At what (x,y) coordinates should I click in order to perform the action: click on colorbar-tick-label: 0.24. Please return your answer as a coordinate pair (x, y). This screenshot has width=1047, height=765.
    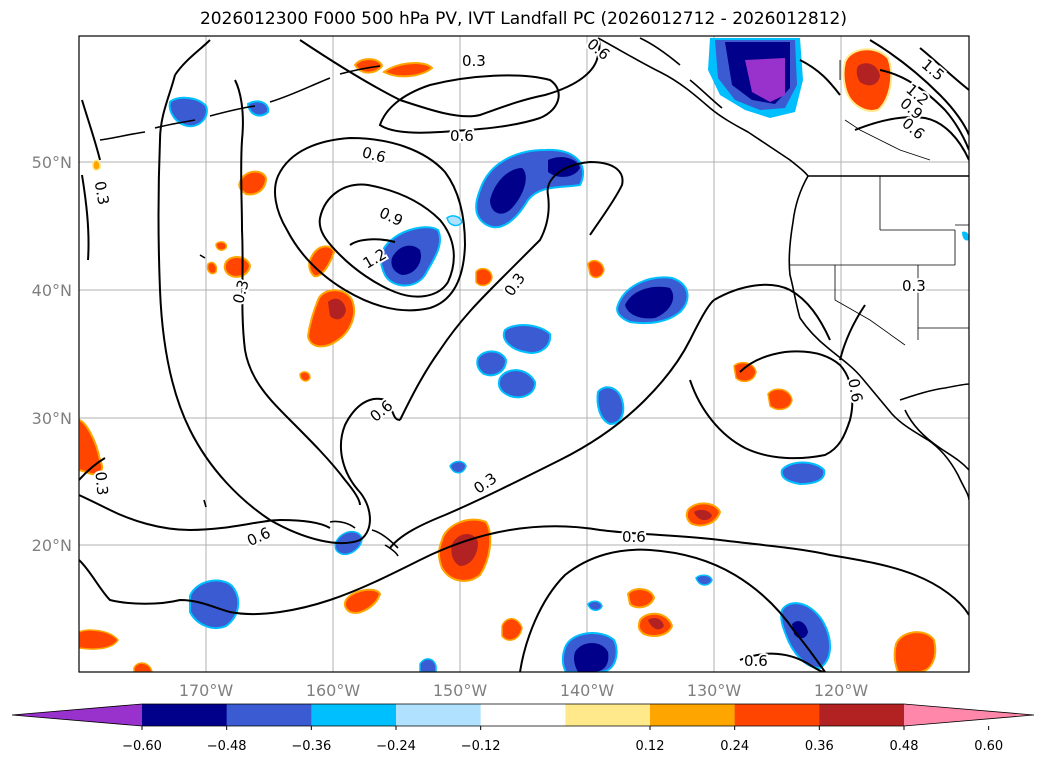
    Looking at the image, I should click on (734, 746).